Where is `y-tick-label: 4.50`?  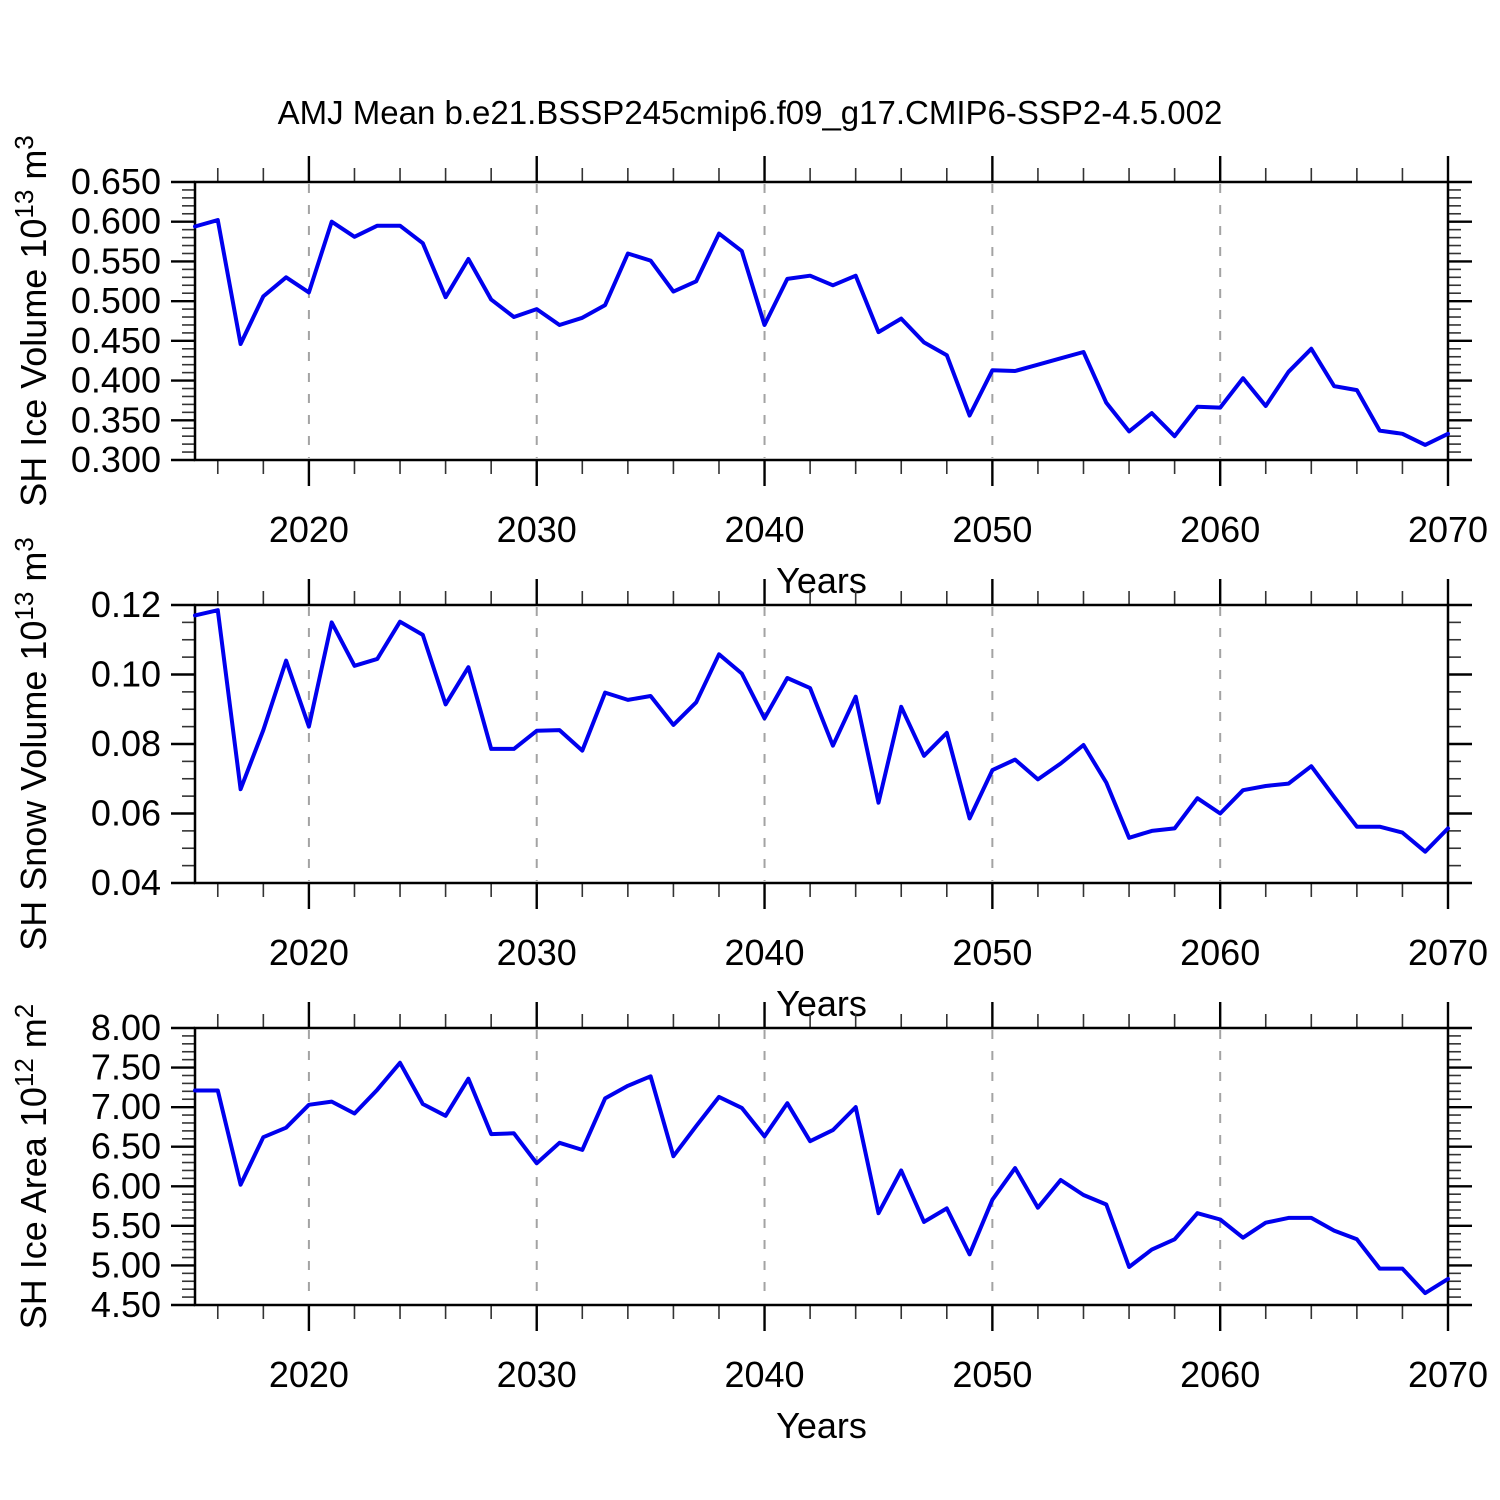 y-tick-label: 4.50 is located at coordinates (126, 1304).